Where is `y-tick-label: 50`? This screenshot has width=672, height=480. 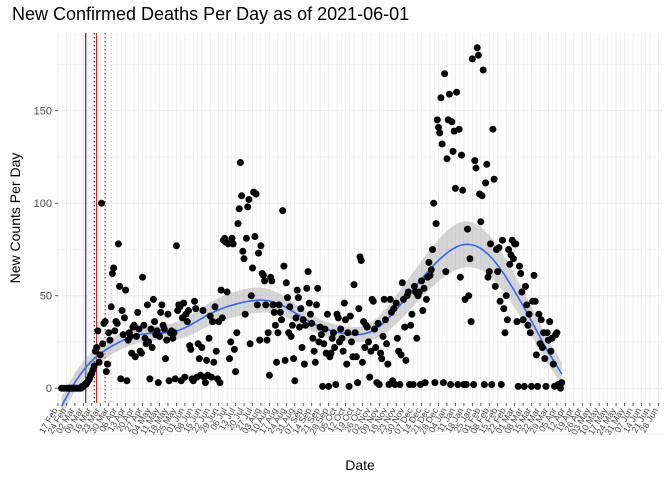
y-tick-label: 50 is located at coordinates (46, 297).